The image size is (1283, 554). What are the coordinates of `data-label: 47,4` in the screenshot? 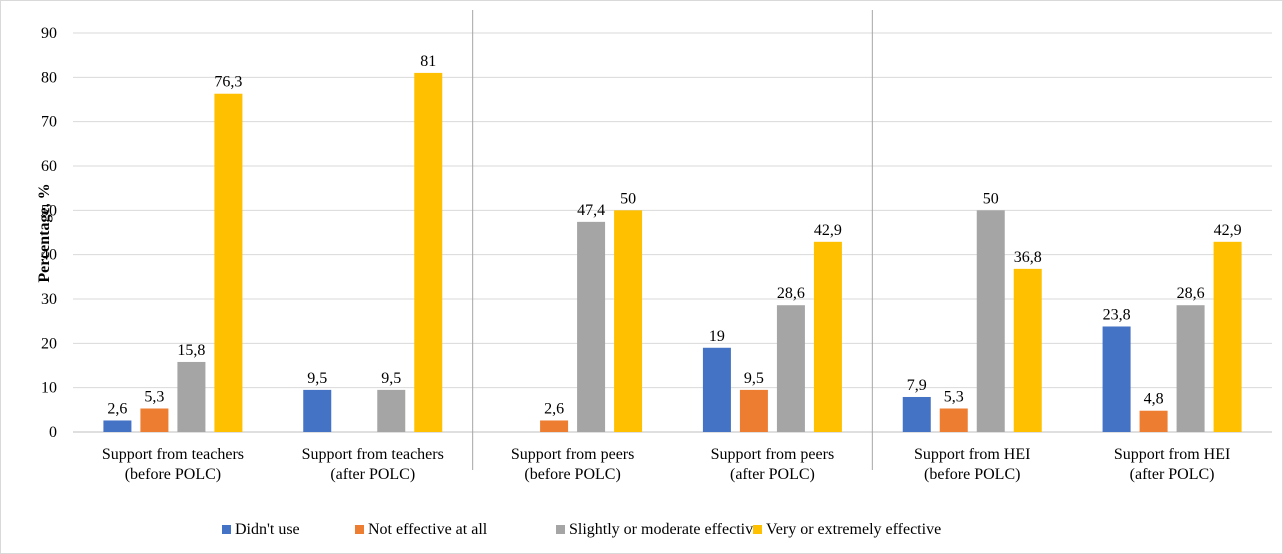 It's located at (591, 210).